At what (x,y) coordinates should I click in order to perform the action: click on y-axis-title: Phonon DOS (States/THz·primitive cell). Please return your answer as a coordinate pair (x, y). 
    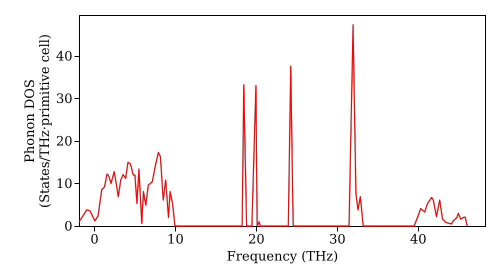
    Looking at the image, I should click on (37, 121).